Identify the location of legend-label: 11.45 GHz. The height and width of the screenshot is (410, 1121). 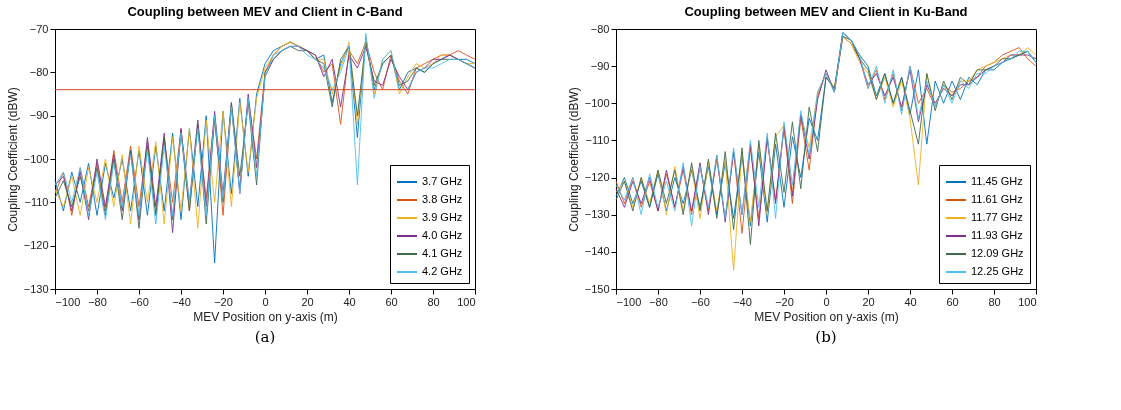
(997, 181).